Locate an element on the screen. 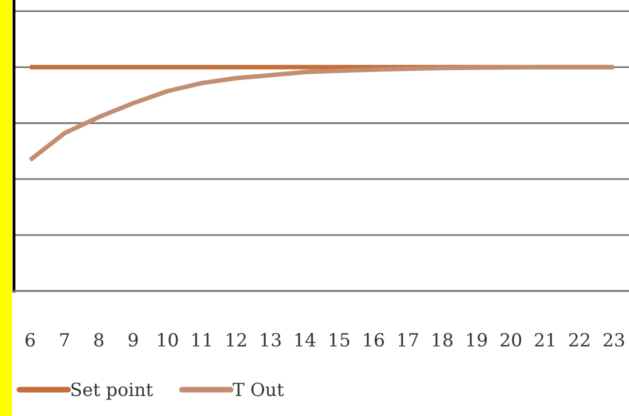 The width and height of the screenshot is (629, 416). x-tick-label: 15 is located at coordinates (340, 339).